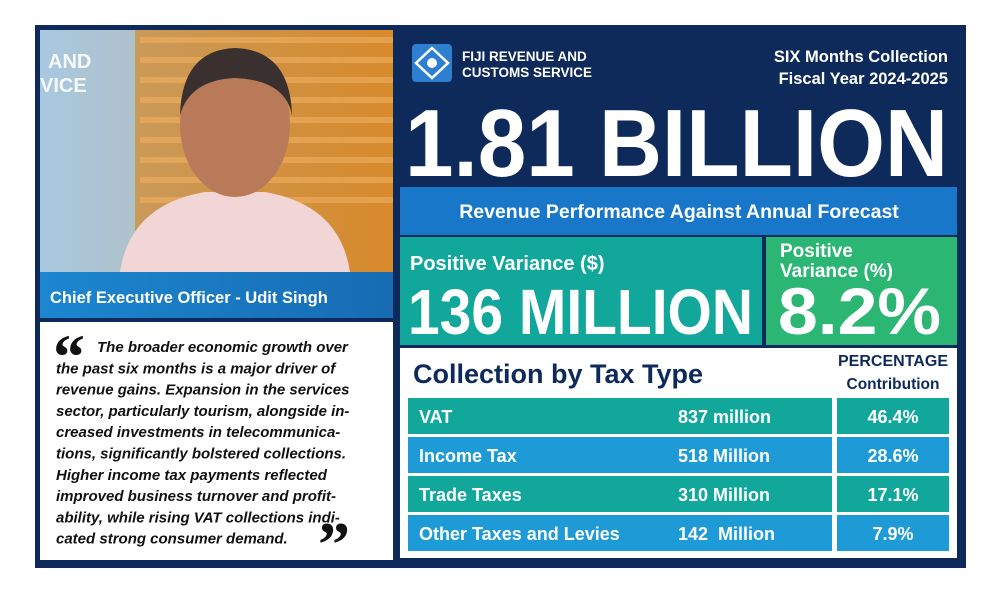 The width and height of the screenshot is (1000, 594). Describe the element at coordinates (527, 72) in the screenshot. I see `logo-text: CUSTOMS SERVICE` at that location.